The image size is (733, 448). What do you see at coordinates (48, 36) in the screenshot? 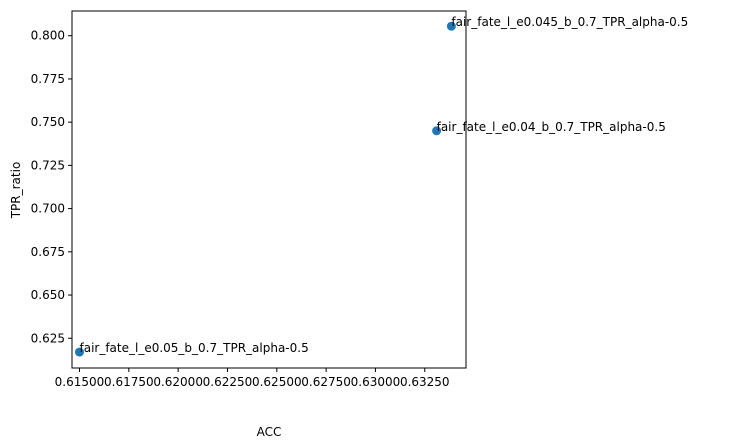
I see `y-tick-label: 0.800` at bounding box center [48, 36].